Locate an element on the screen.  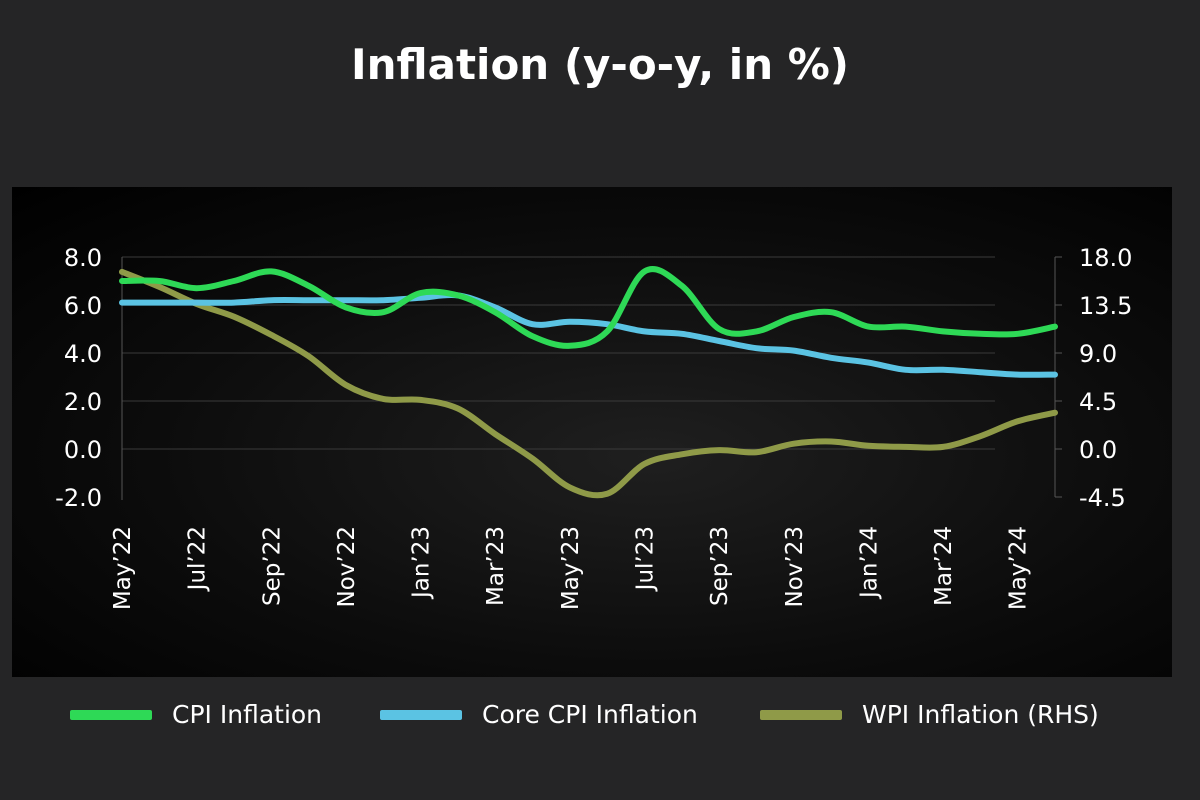
legend-swatch-cpi is located at coordinates (111, 715).